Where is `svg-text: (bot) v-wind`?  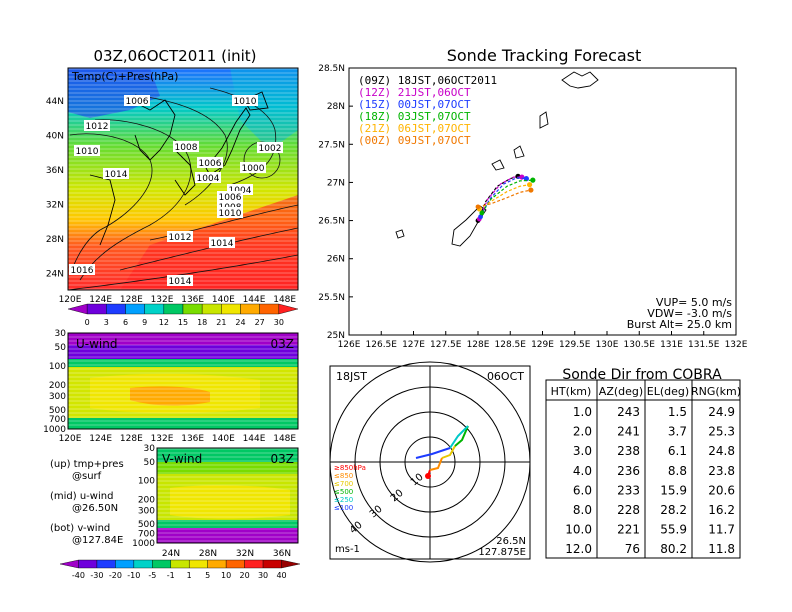 svg-text: (bot) v-wind is located at coordinates (80, 528).